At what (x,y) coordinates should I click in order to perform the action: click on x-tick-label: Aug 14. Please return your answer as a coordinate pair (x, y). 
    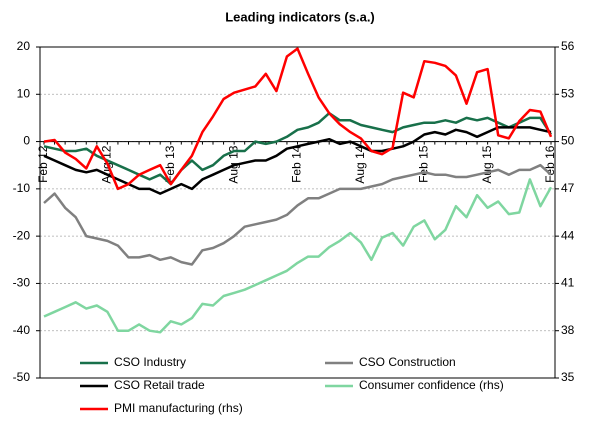
    Looking at the image, I should click on (360, 164).